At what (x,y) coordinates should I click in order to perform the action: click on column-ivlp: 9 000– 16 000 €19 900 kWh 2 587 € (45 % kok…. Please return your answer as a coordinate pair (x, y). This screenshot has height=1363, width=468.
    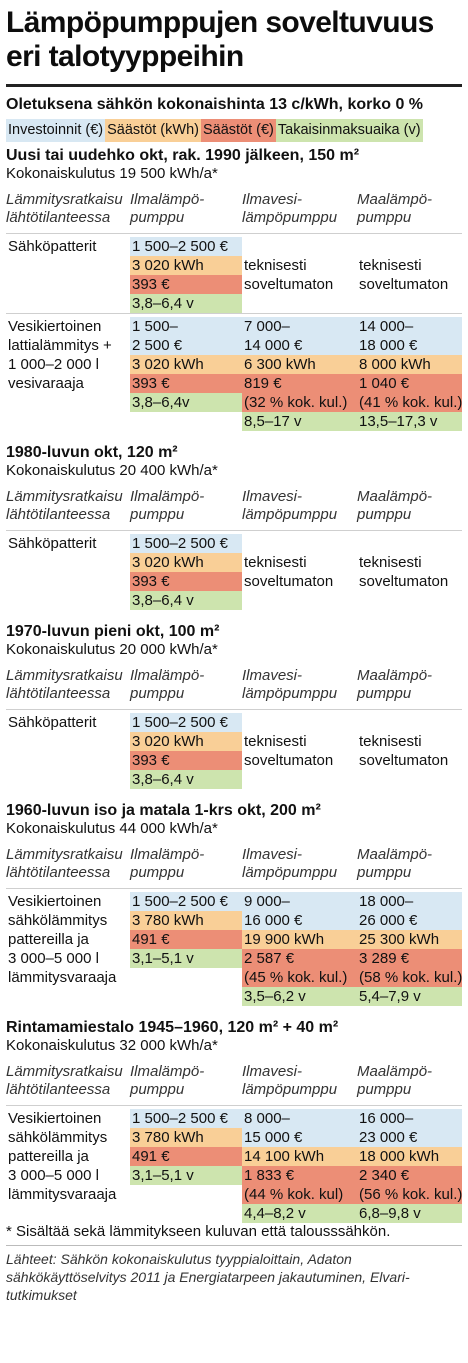
    Looking at the image, I should click on (299, 949).